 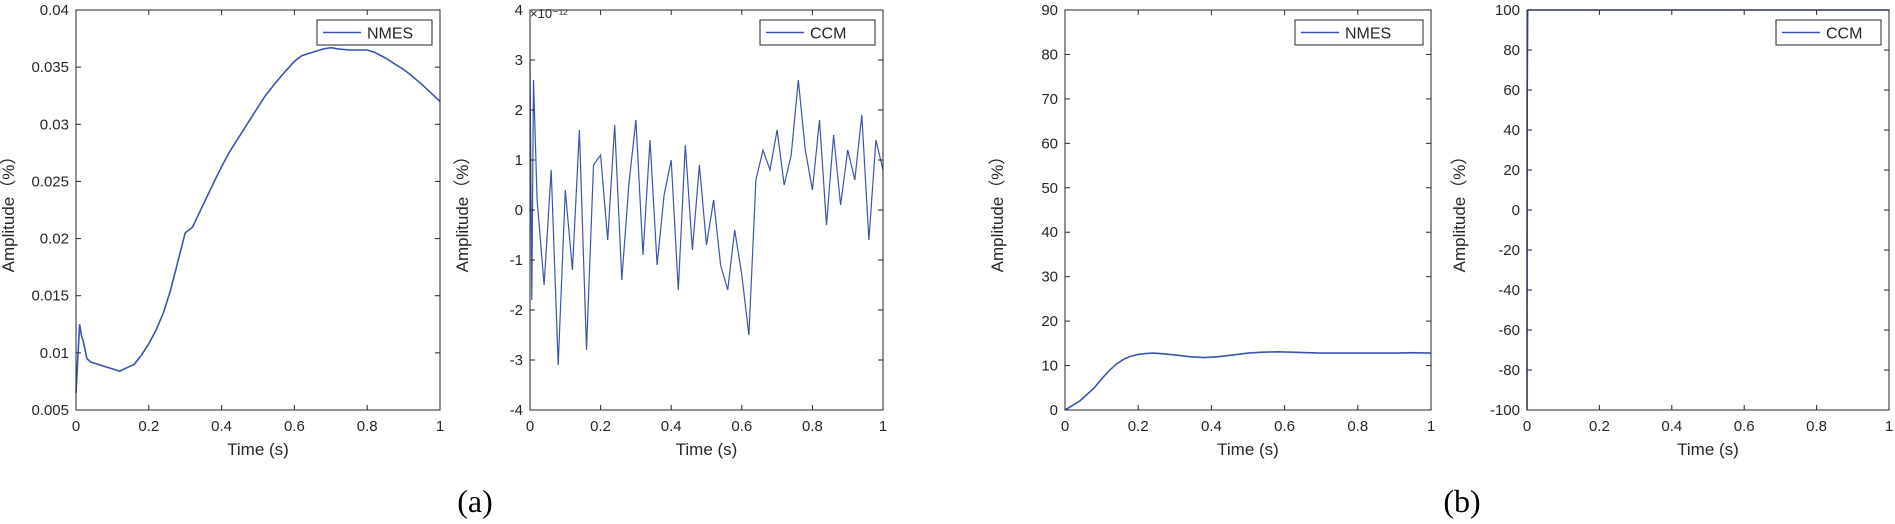 What do you see at coordinates (1049, 277) in the screenshot?
I see `y-tick-label: 30` at bounding box center [1049, 277].